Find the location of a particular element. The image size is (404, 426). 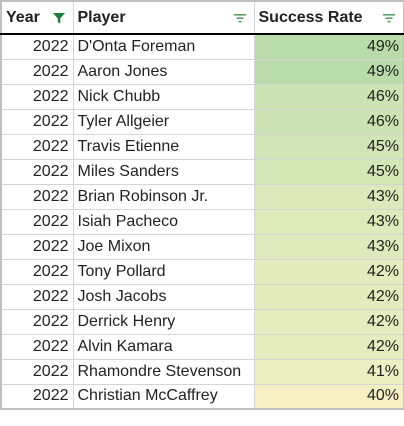

player-cell: Tony Pollard is located at coordinates (163, 271).